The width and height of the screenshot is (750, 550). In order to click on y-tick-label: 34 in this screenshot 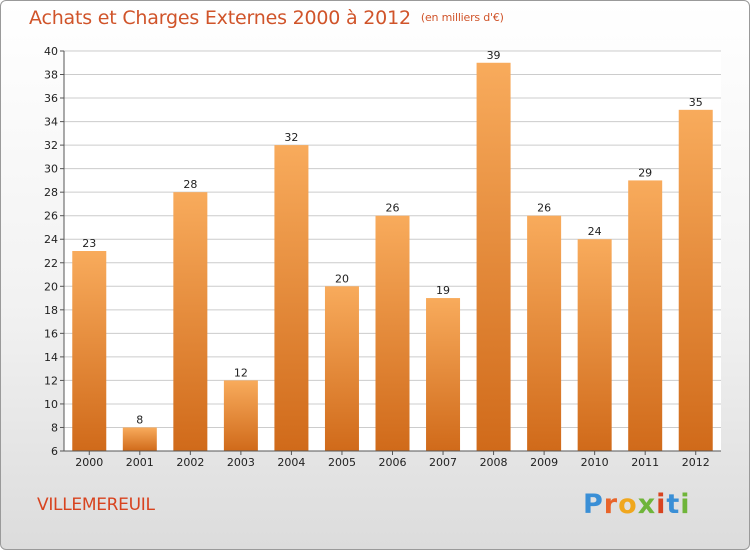, I will do `click(51, 122)`.